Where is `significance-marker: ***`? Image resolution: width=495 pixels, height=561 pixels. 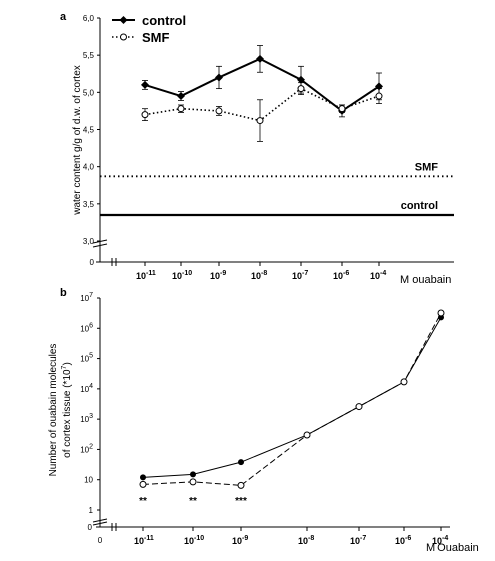 significance-marker: *** is located at coordinates (241, 501).